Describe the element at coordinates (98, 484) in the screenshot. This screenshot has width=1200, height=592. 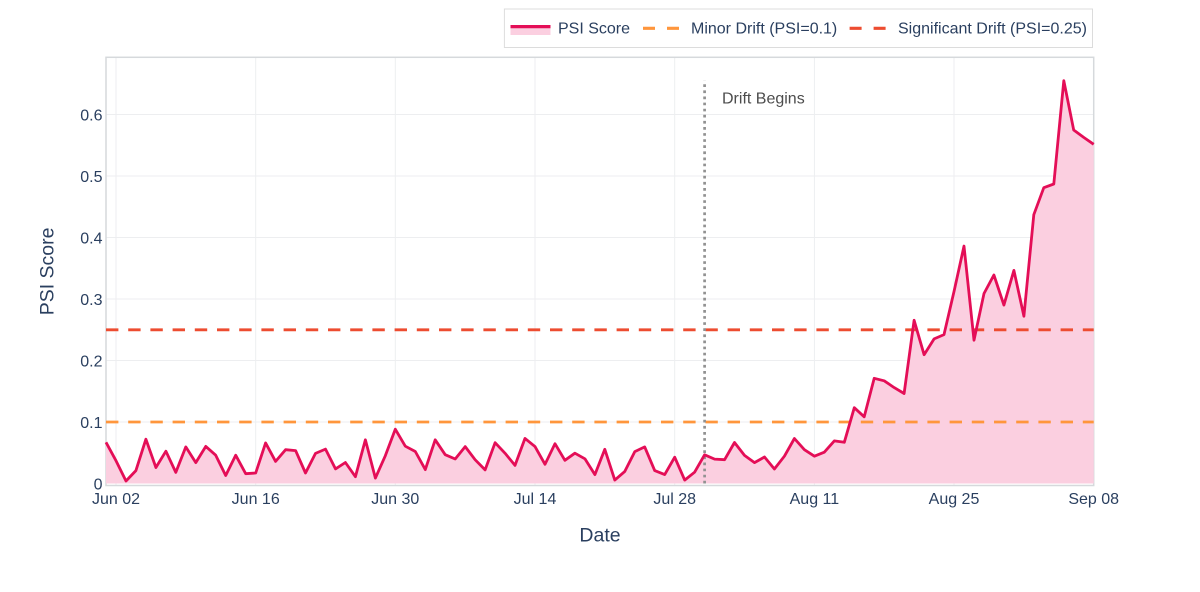
I see `svg-text: 0` at that location.